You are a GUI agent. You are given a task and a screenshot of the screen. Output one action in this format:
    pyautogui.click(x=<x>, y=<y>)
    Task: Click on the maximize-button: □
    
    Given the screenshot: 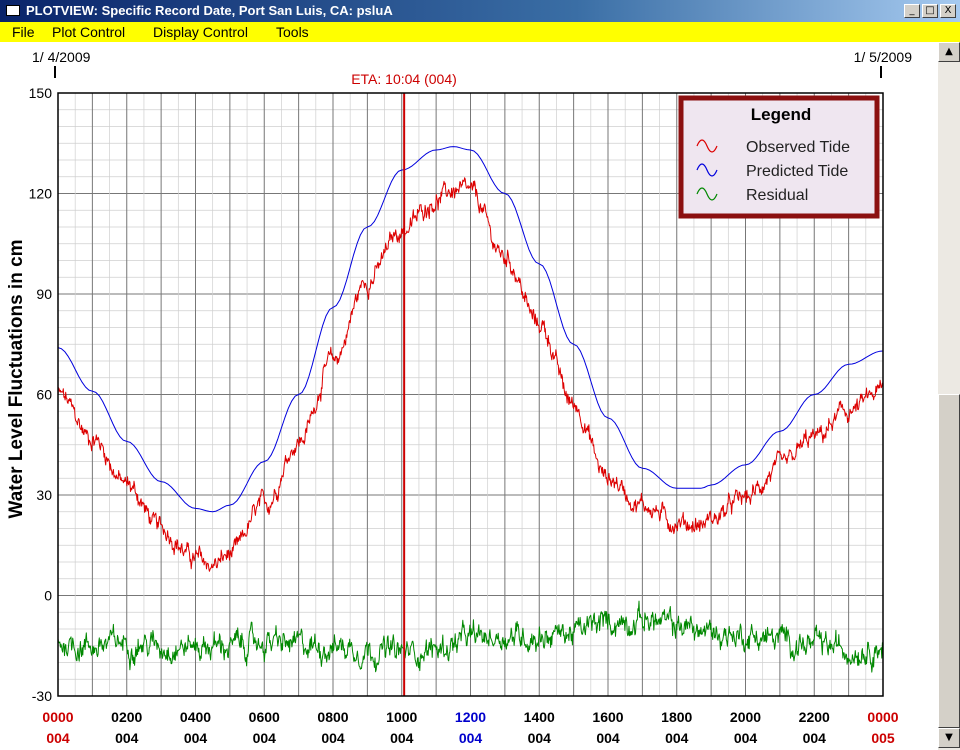 What is the action you would take?
    pyautogui.click(x=930, y=11)
    